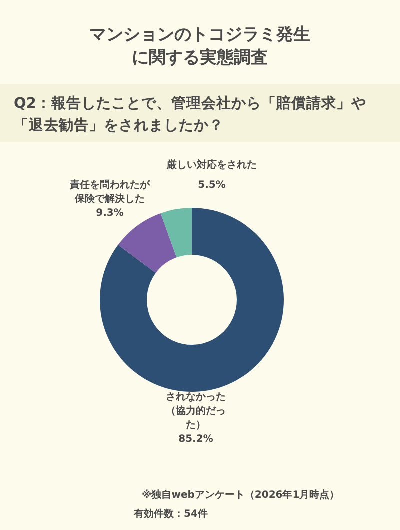 This screenshot has height=530, width=400. Describe the element at coordinates (110, 192) in the screenshot. I see `slice-label: 責任を問われたが保険で解決した` at that location.